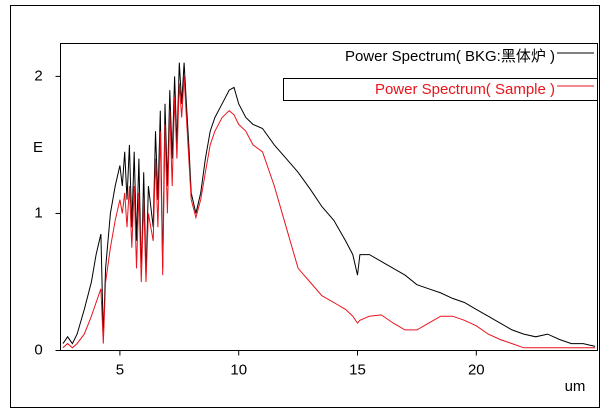  Describe the element at coordinates (120, 369) in the screenshot. I see `x-tick-label: 5` at that location.